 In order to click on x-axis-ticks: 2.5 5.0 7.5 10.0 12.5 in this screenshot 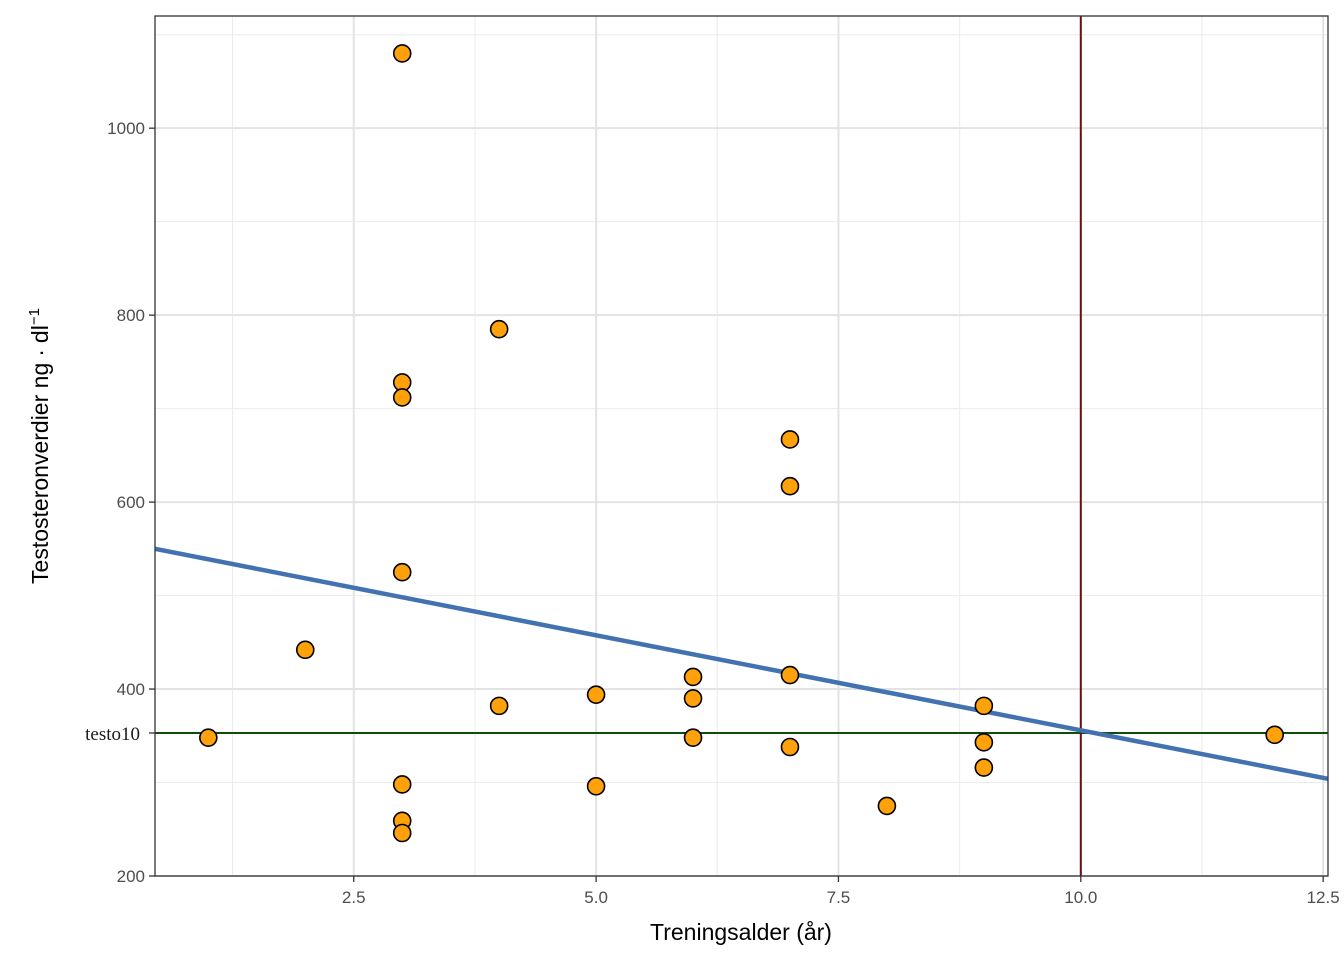, I will do `click(841, 891)`.